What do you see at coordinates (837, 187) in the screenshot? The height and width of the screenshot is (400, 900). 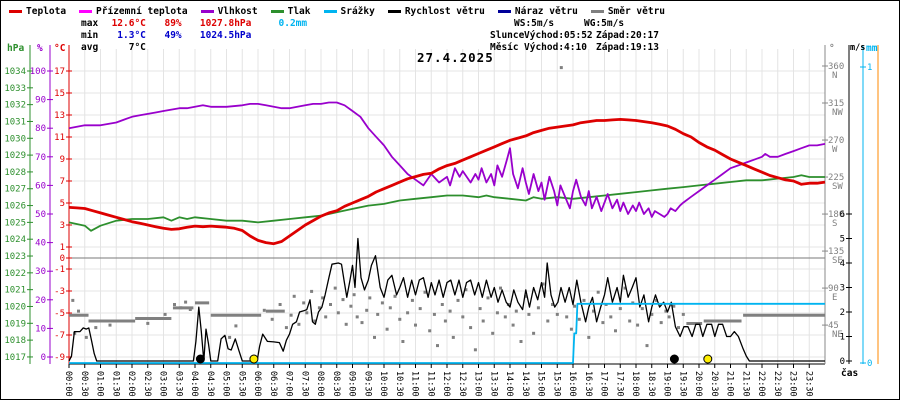 I see `svg-text: SW` at bounding box center [837, 187].